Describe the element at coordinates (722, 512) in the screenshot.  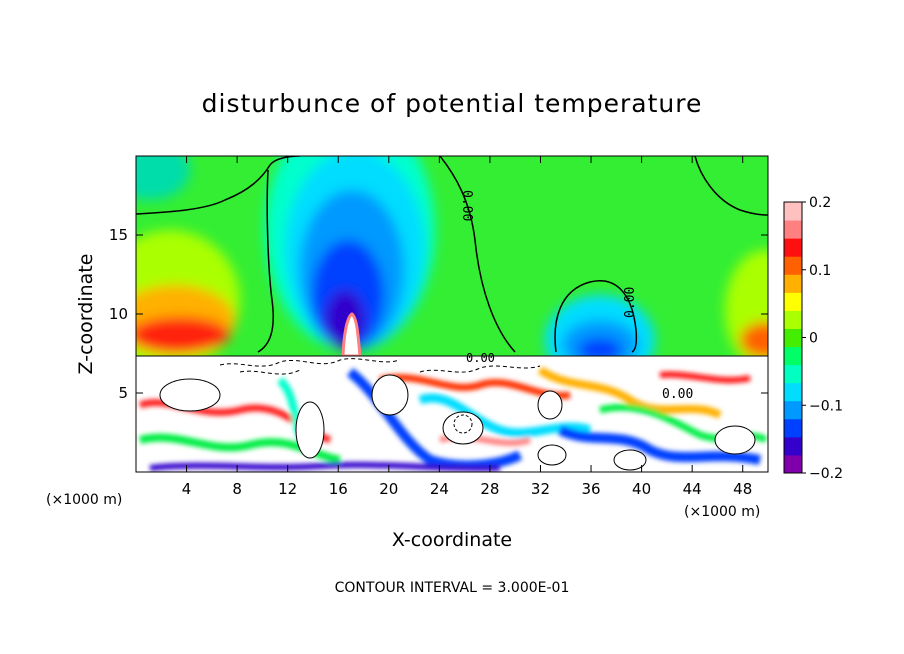
I see `x-unit-right: (×1000 m)` at that location.